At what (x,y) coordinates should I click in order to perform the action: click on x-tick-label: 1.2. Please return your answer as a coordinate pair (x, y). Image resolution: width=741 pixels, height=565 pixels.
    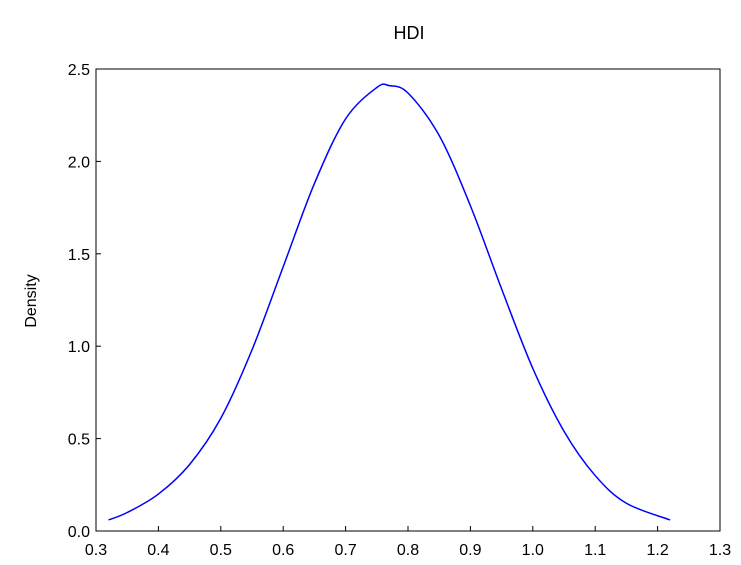
    Looking at the image, I should click on (657, 550).